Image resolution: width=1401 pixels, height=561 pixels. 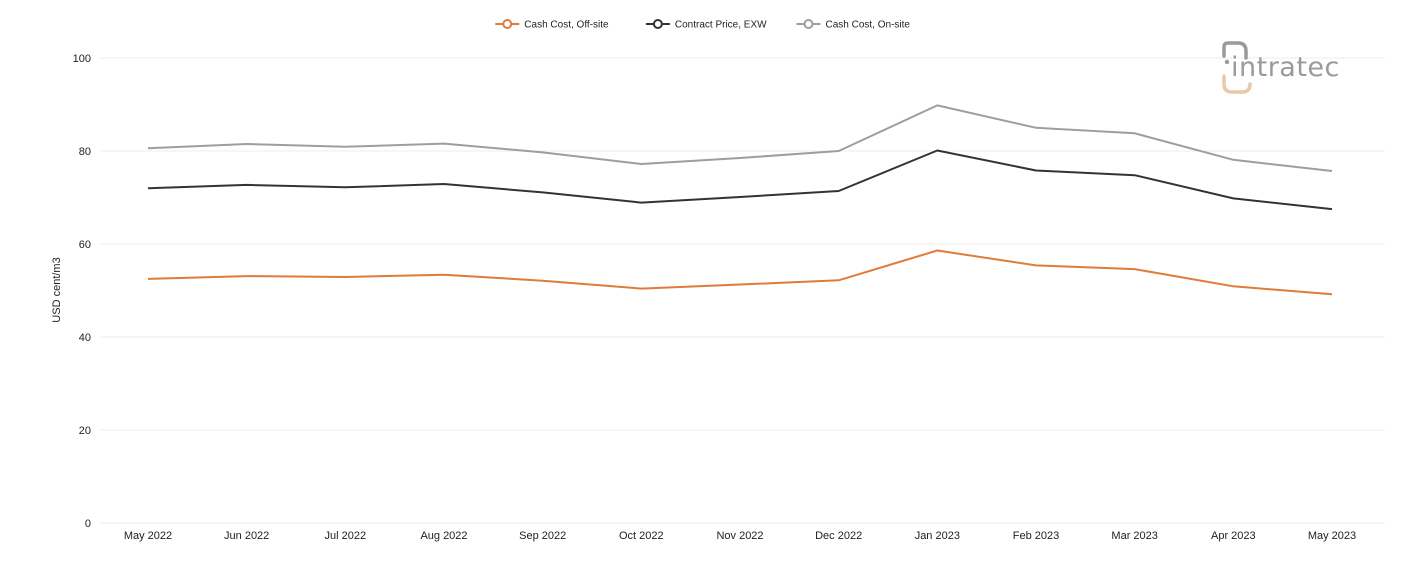 What do you see at coordinates (88, 524) in the screenshot?
I see `y-tick-label: 0` at bounding box center [88, 524].